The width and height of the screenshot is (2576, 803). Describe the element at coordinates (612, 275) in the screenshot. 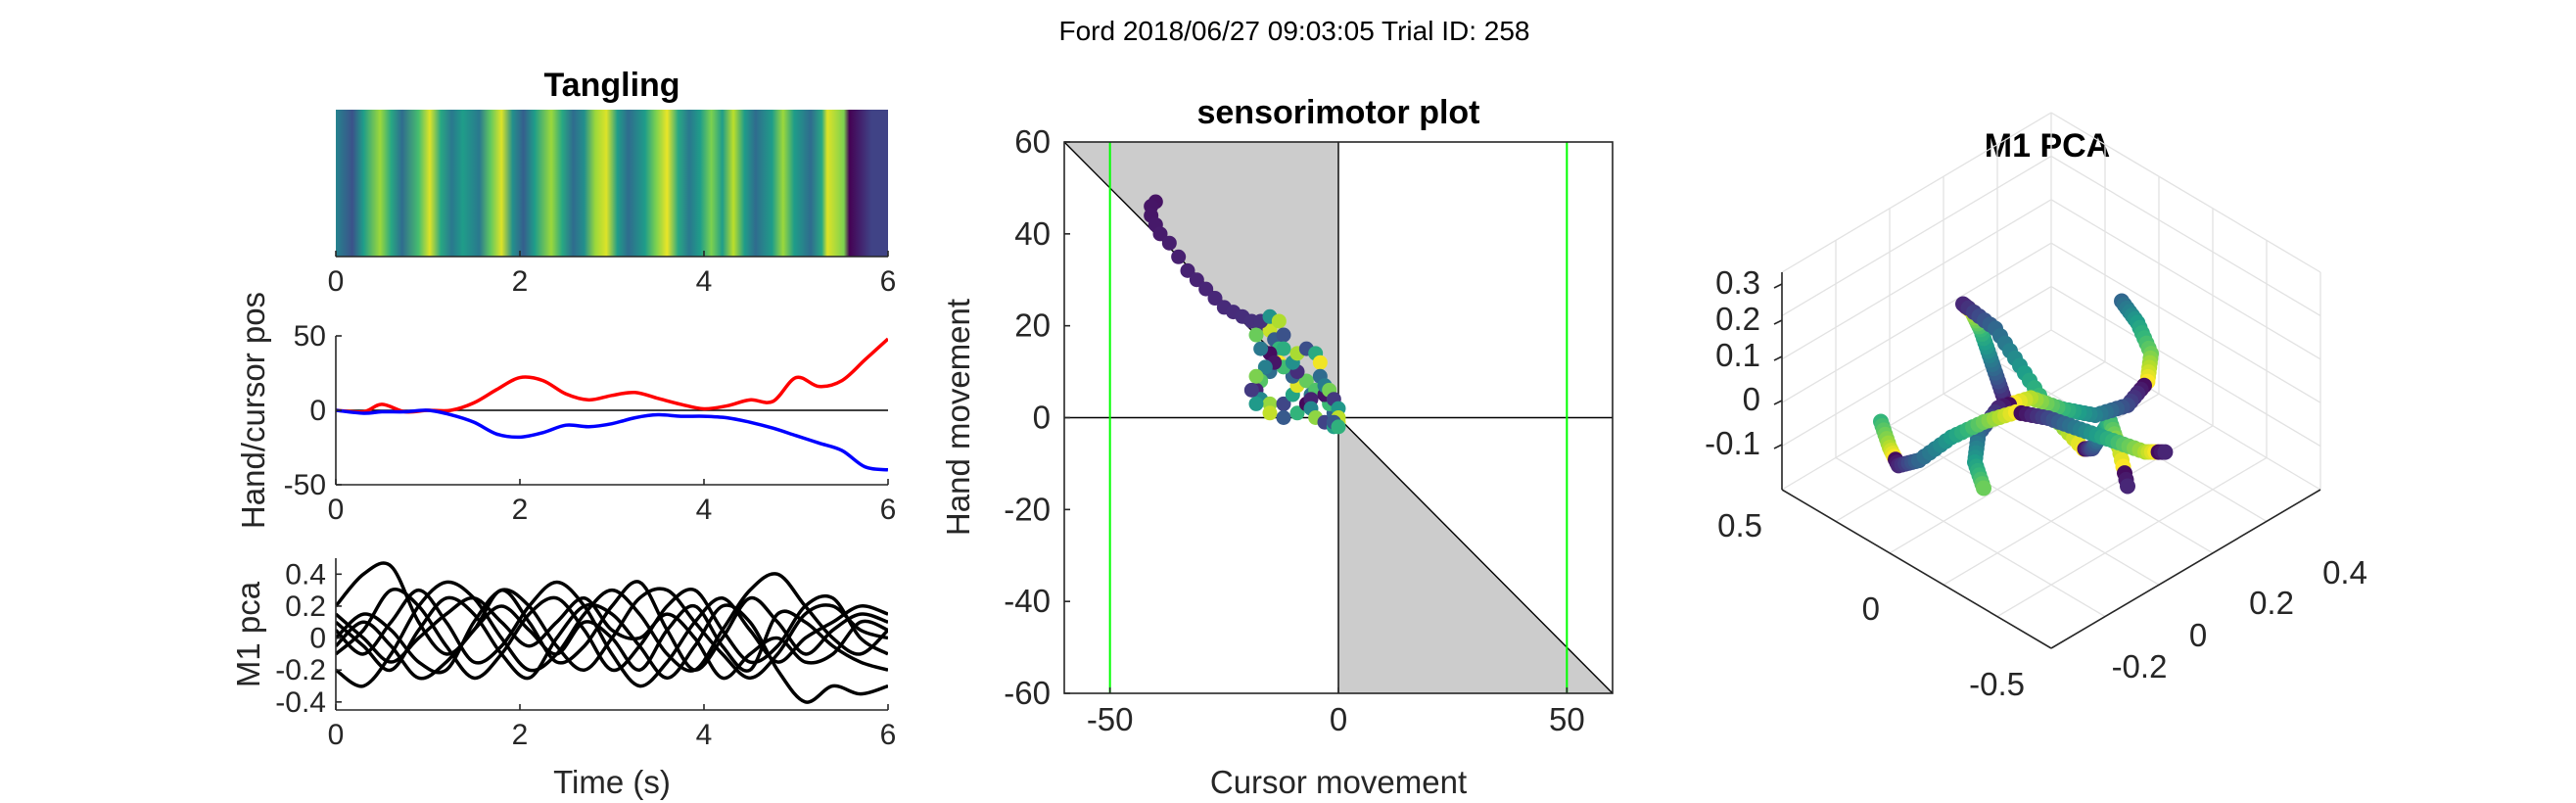

I see `tangling-x-ticks: 0 2 4 6` at that location.